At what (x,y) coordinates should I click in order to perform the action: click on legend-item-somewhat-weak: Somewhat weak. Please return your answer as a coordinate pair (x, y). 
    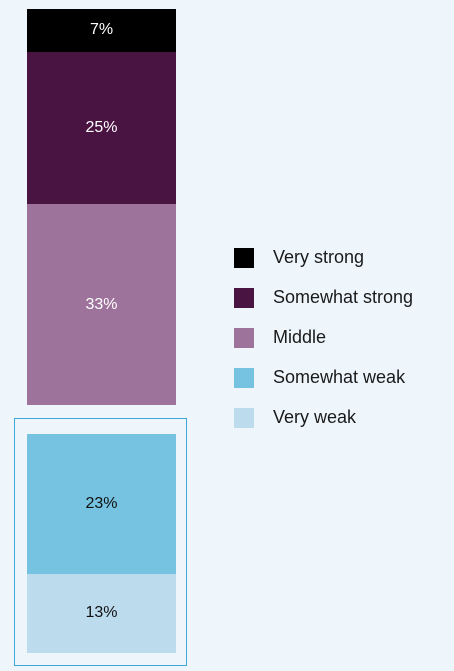
    Looking at the image, I should click on (323, 377).